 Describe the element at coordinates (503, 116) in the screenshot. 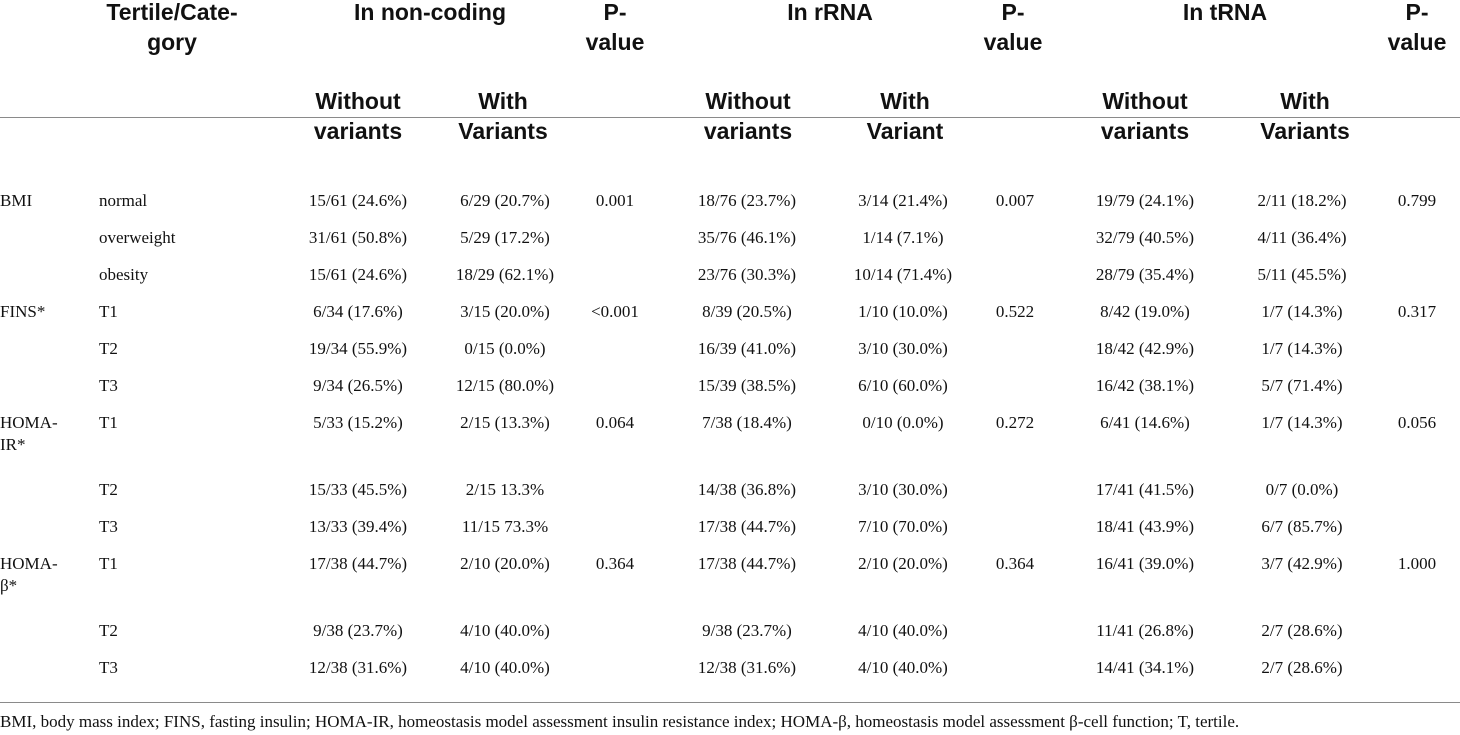

I see `header-nc-with-variants: With Variants` at that location.